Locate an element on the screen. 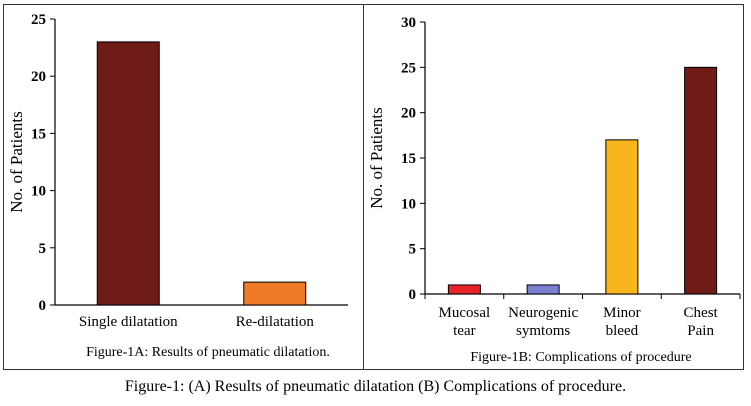 This screenshot has height=406, width=751. chart-1b-y-tick-label: 0 is located at coordinates (413, 295).